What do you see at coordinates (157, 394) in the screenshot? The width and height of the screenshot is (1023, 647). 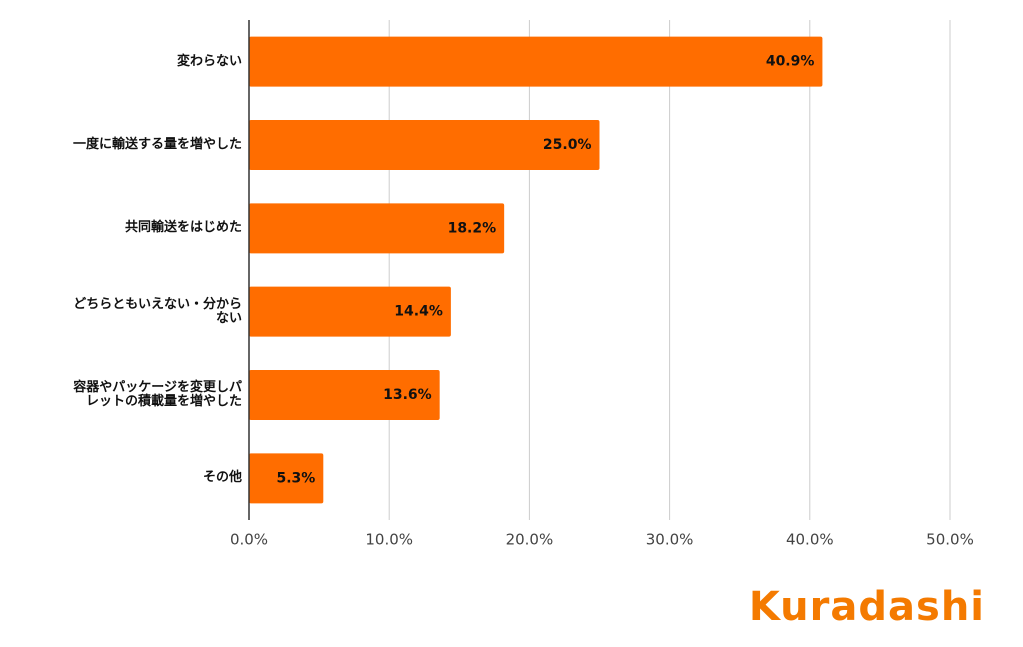 I see `category-label: 容器やパッケージを変更しパレットの積載量を増やした` at bounding box center [157, 394].